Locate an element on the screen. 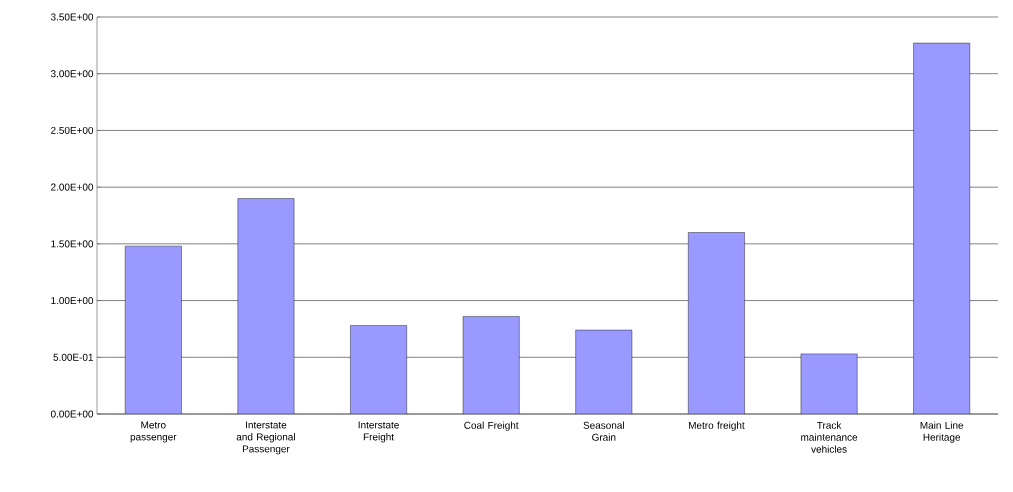  x-tick-label: Interstate Freight is located at coordinates (378, 432).